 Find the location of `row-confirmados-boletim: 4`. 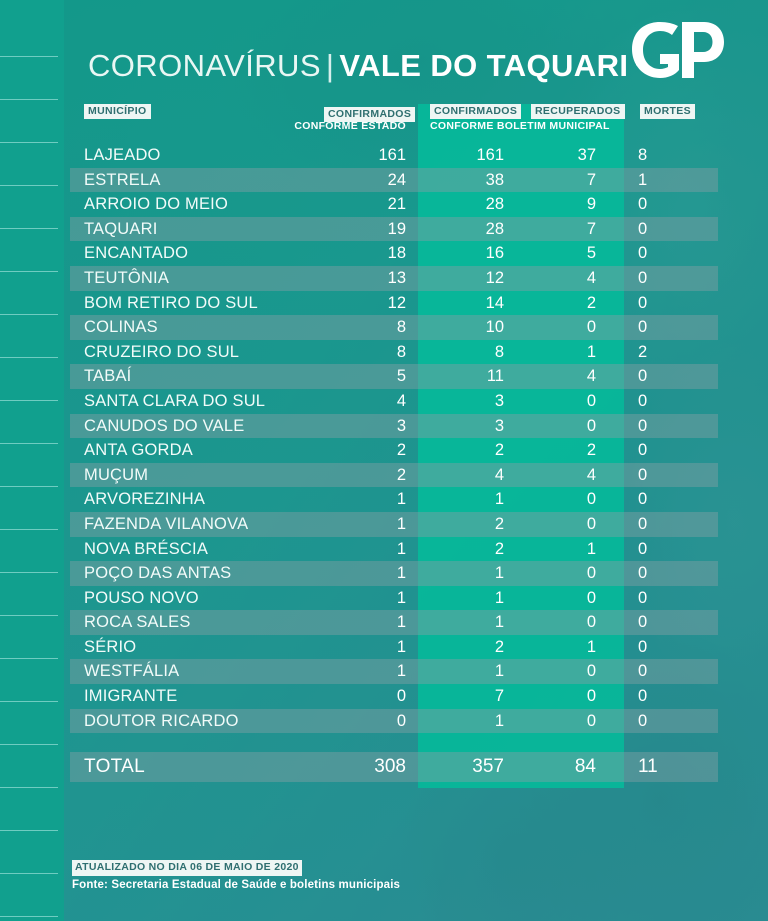

row-confirmados-boletim: 4 is located at coordinates (499, 474).